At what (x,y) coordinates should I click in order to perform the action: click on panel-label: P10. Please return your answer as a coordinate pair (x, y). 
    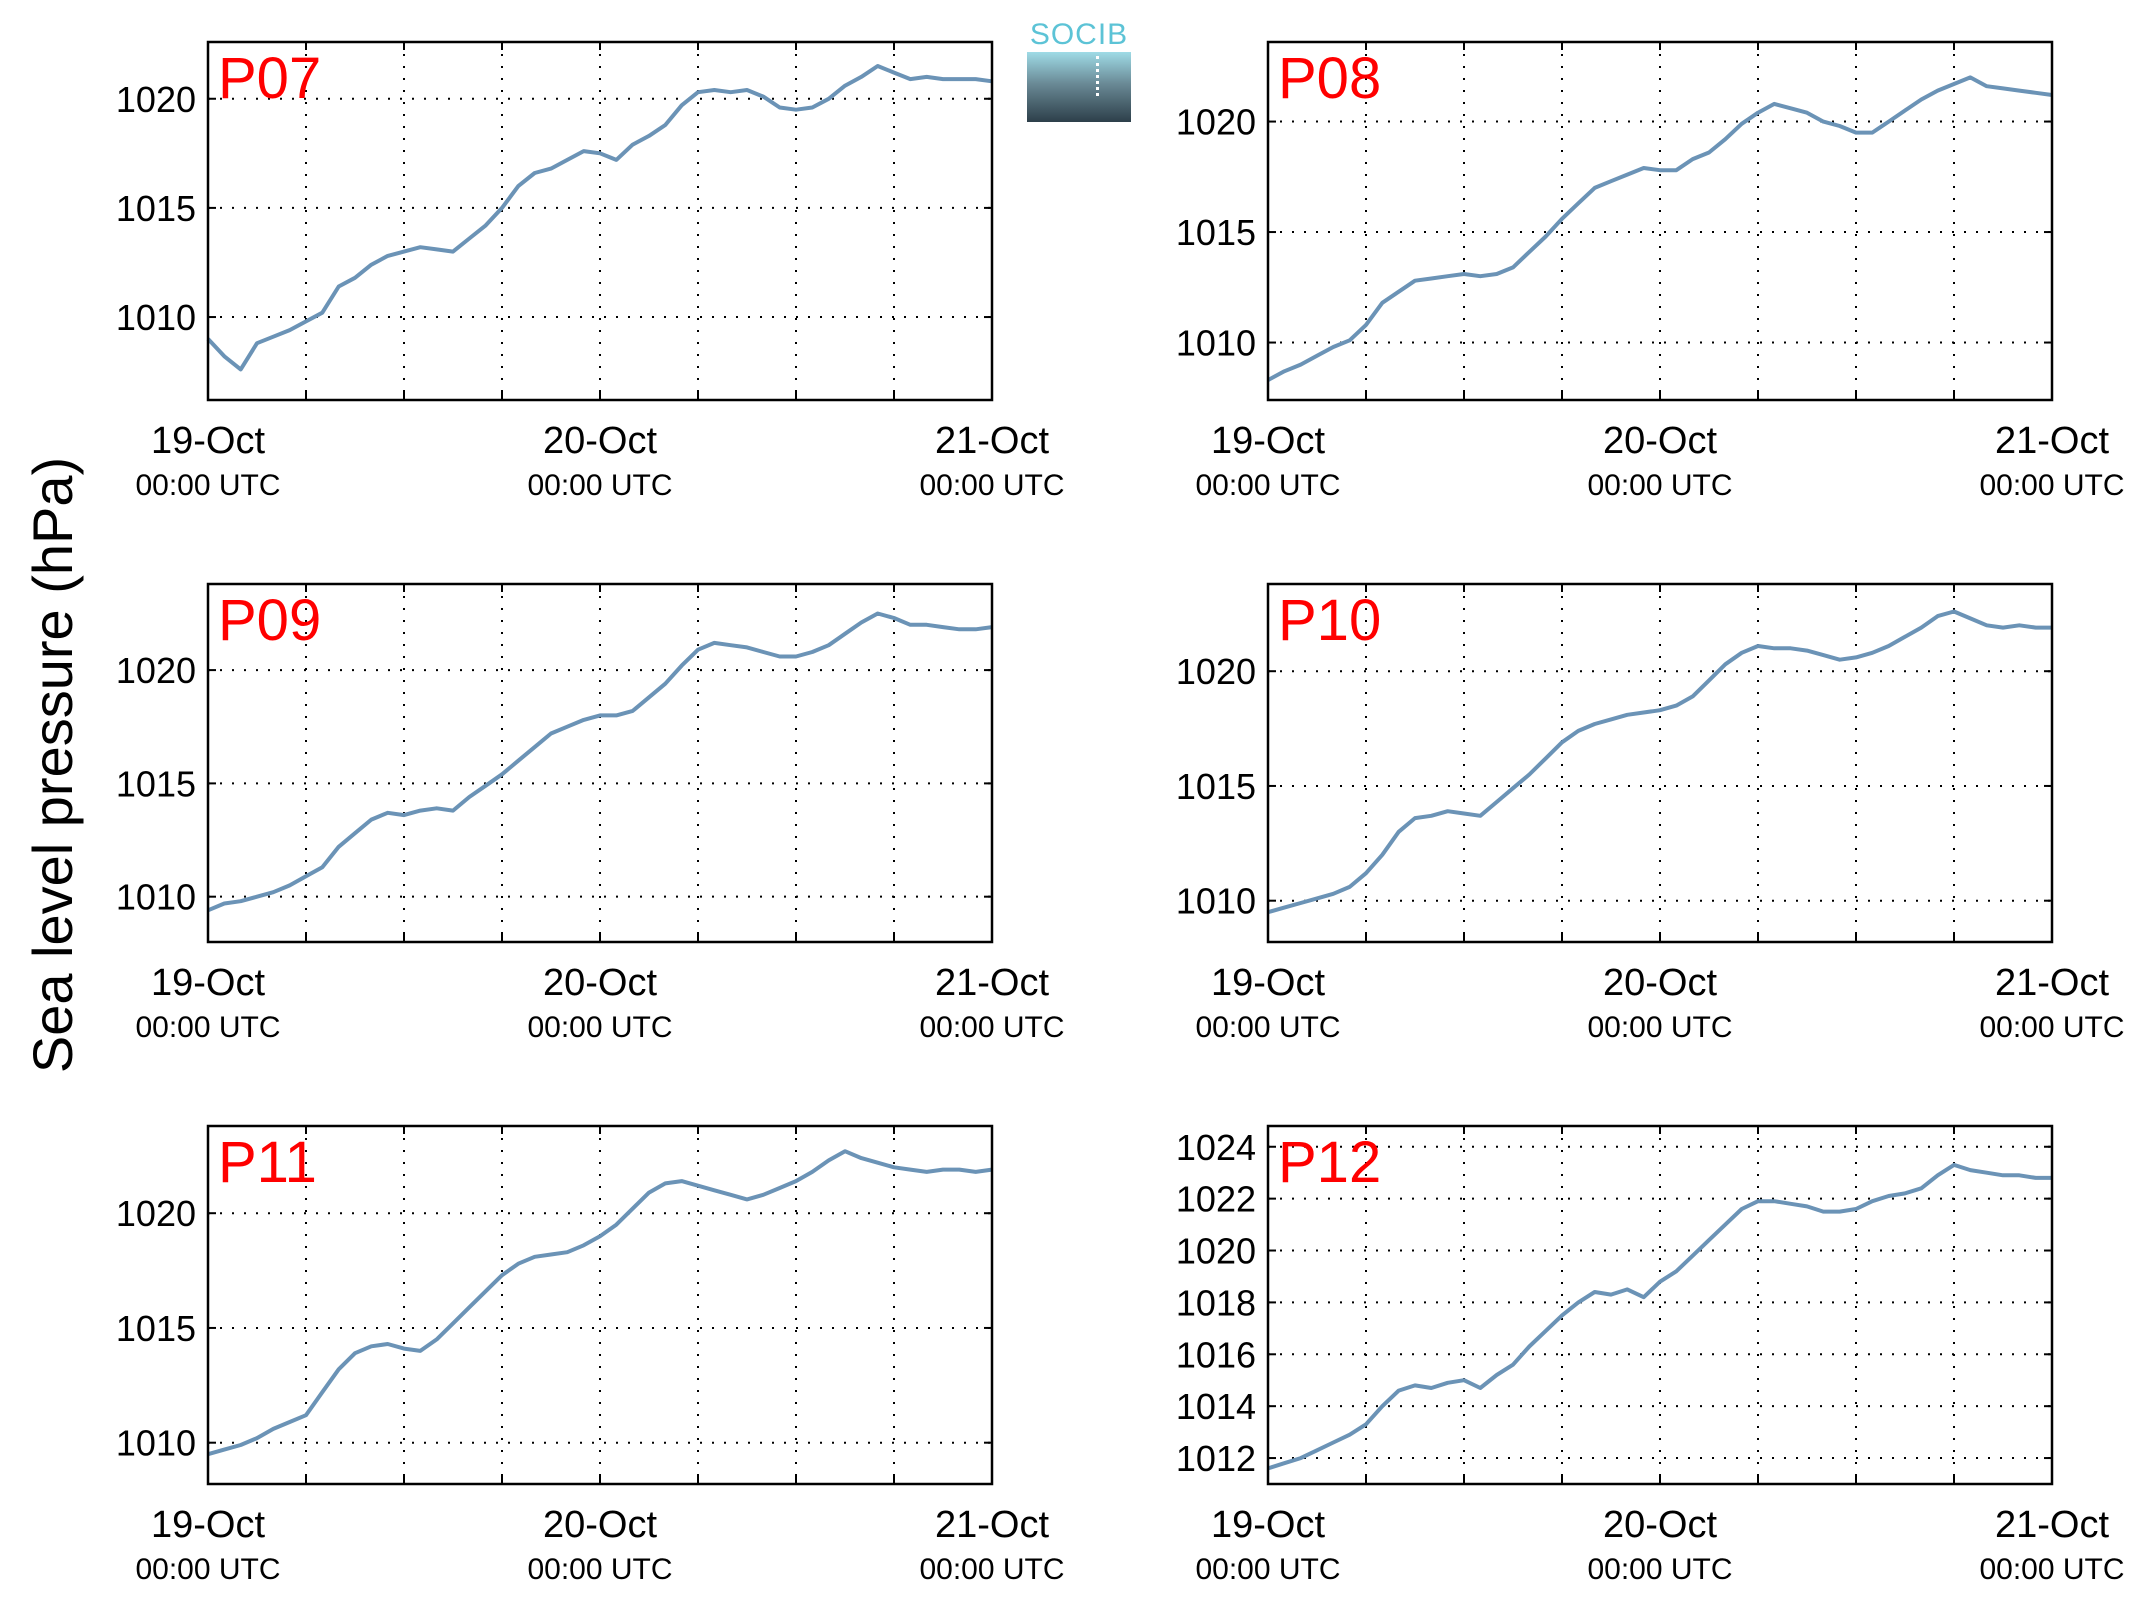
    Looking at the image, I should click on (1329, 620).